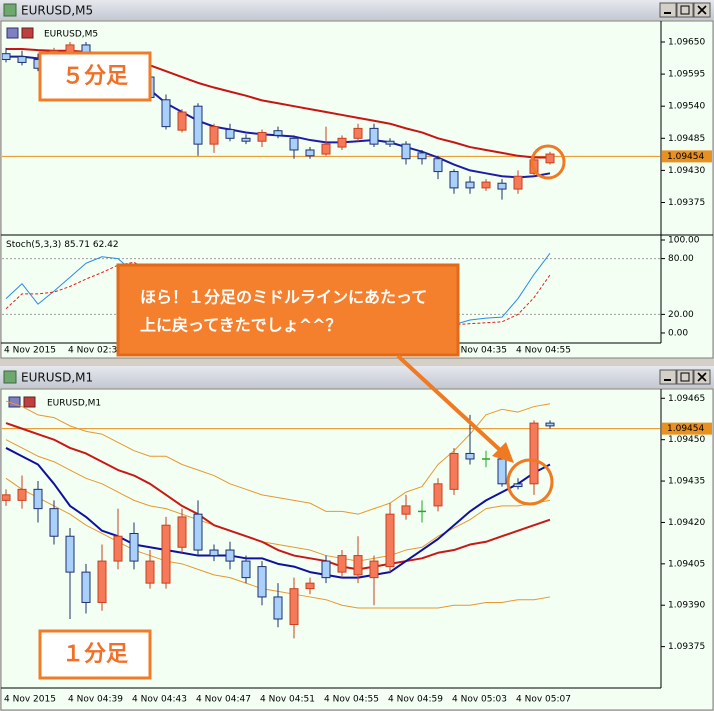 Image resolution: width=714 pixels, height=711 pixels. What do you see at coordinates (503, 452) in the screenshot?
I see `arrow-head` at bounding box center [503, 452].